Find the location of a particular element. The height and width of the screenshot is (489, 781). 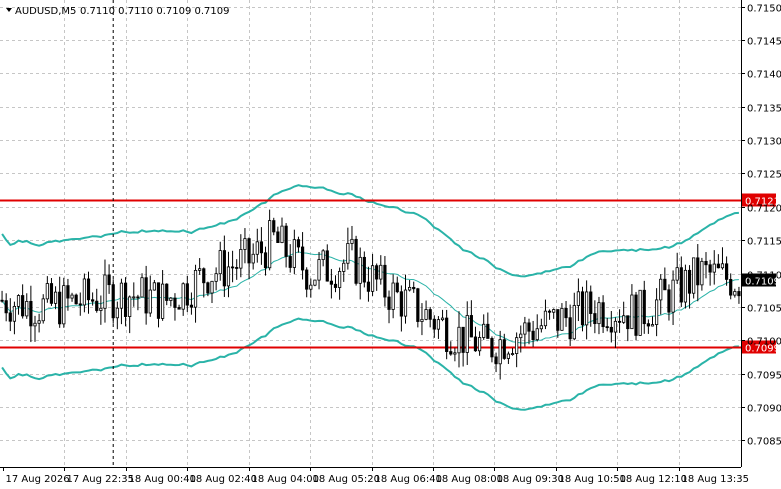

triangle-down-icon is located at coordinates (9, 10).